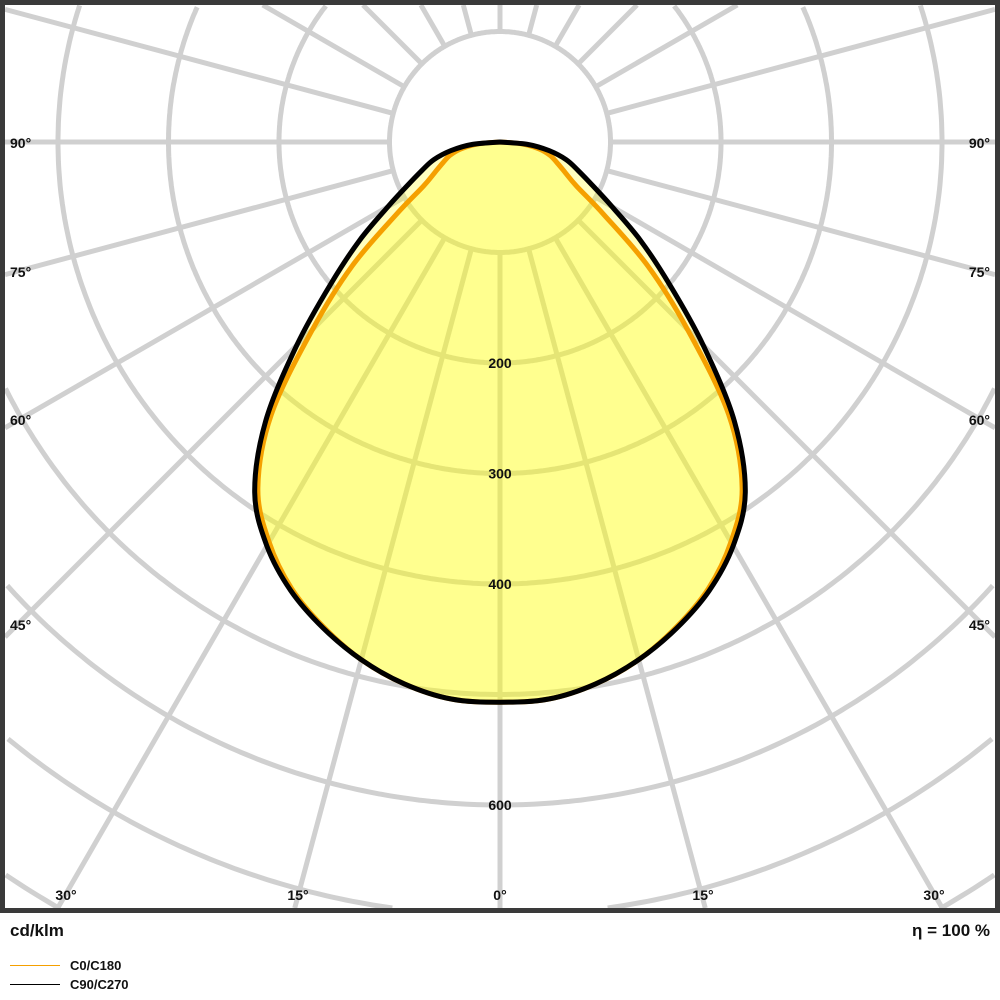 The height and width of the screenshot is (1000, 1000). Describe the element at coordinates (35, 965) in the screenshot. I see `legend-swatch-orange` at that location.